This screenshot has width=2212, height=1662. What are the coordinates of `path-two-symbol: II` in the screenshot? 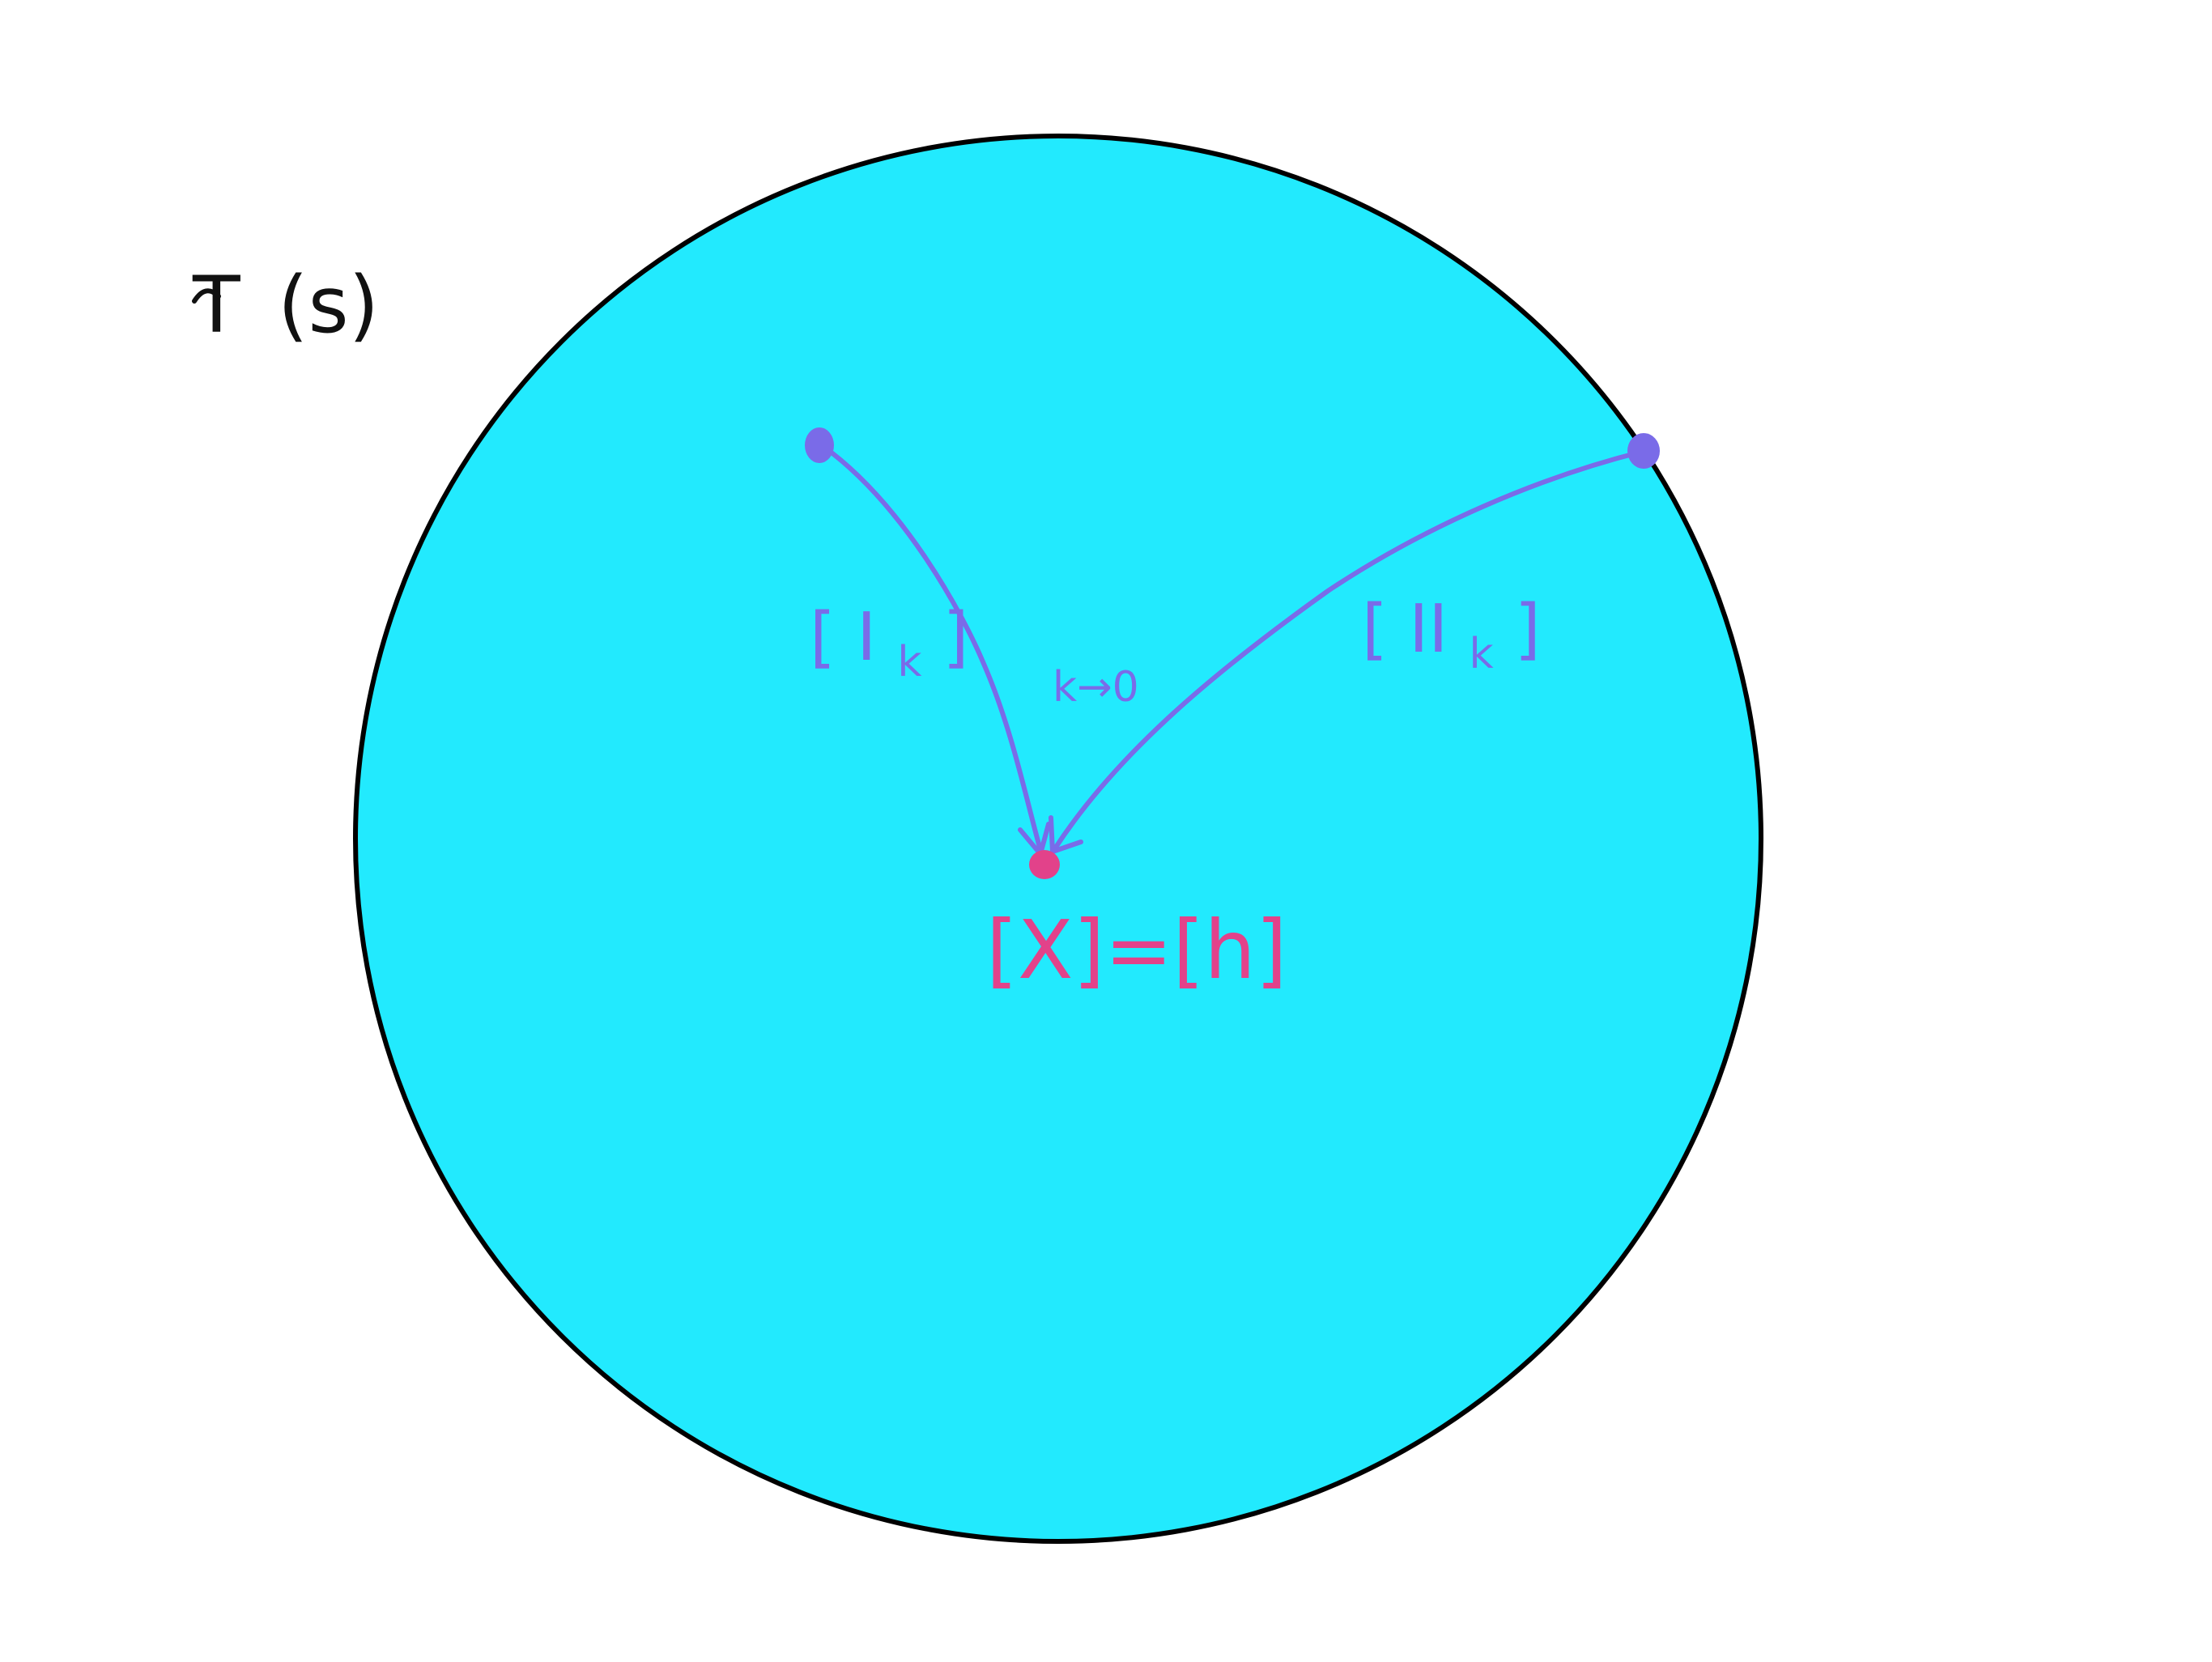 It's located at (1429, 629).